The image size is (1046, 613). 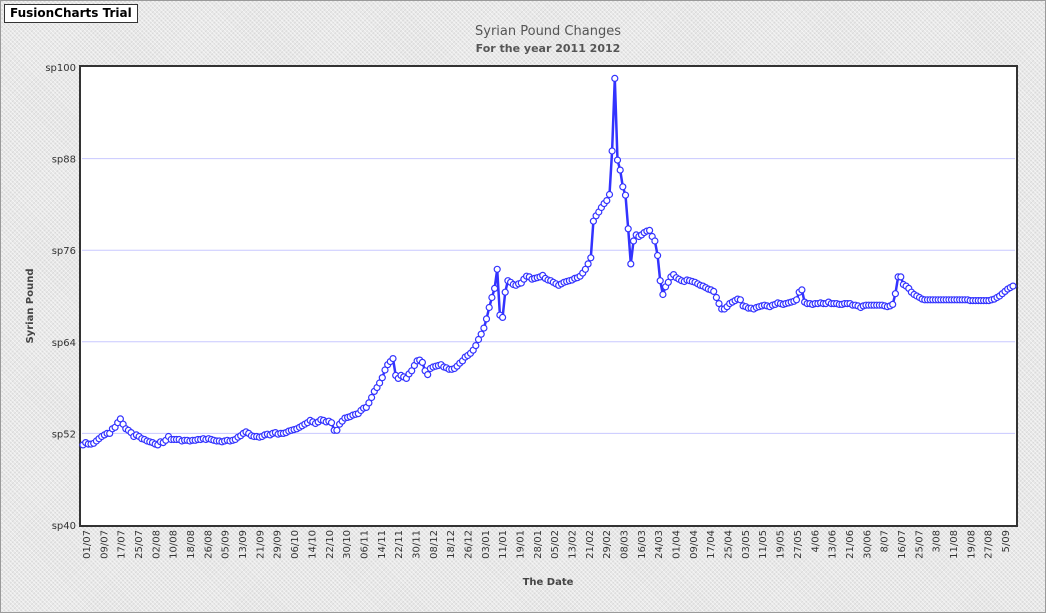 I want to click on x-tick-label: 13/09, so click(x=243, y=544).